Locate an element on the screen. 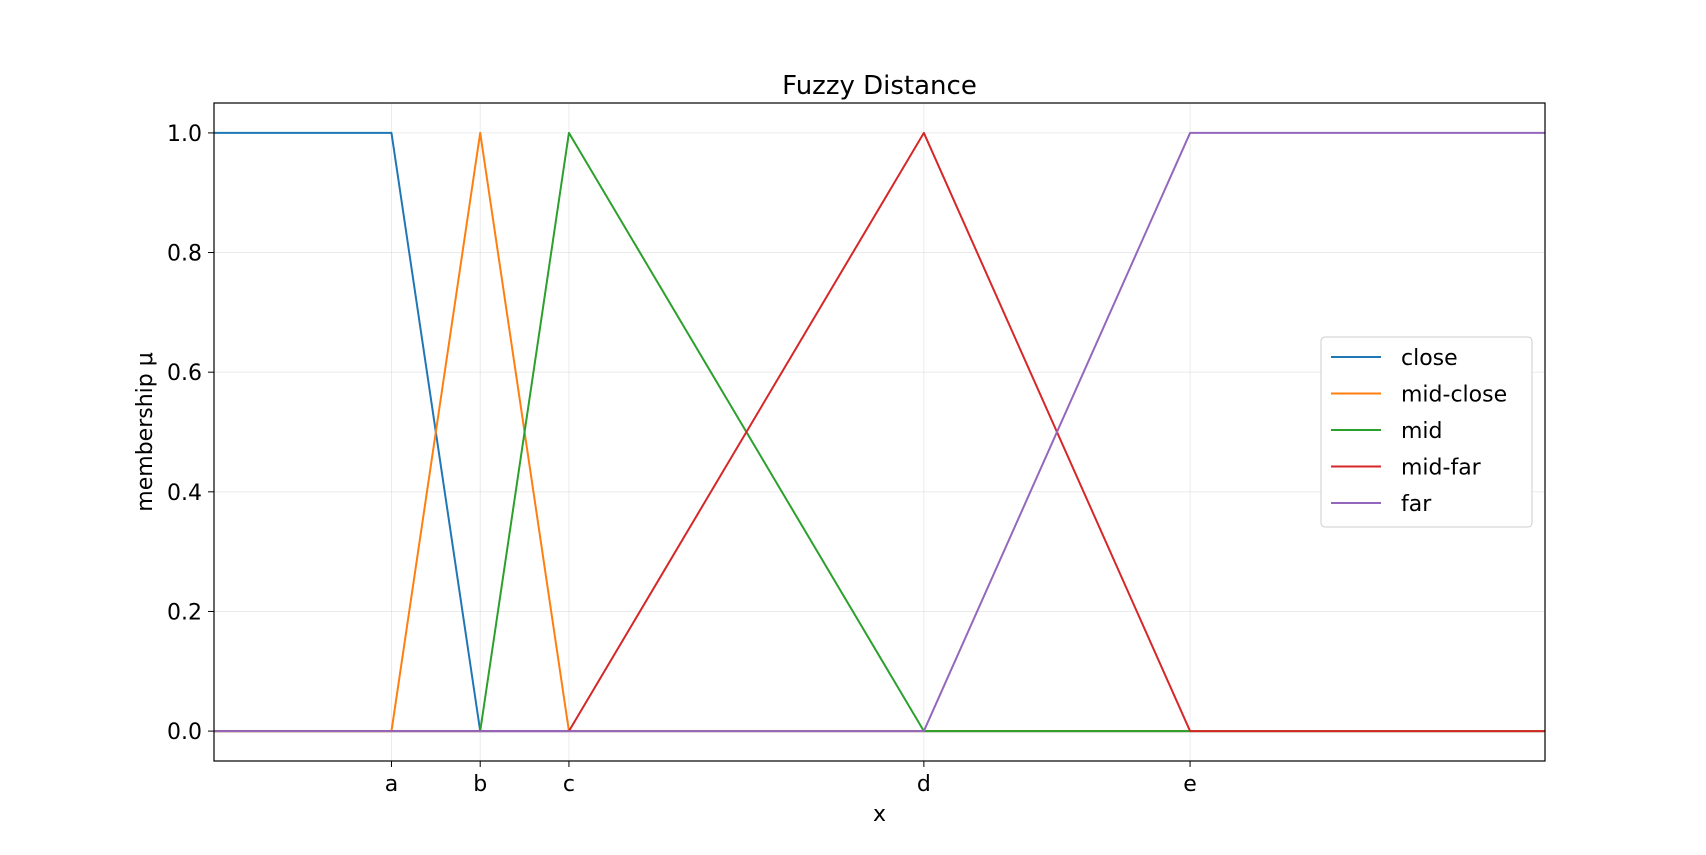 Image resolution: width=1706 pixels, height=855 pixels. x-tick-label: c is located at coordinates (569, 784).